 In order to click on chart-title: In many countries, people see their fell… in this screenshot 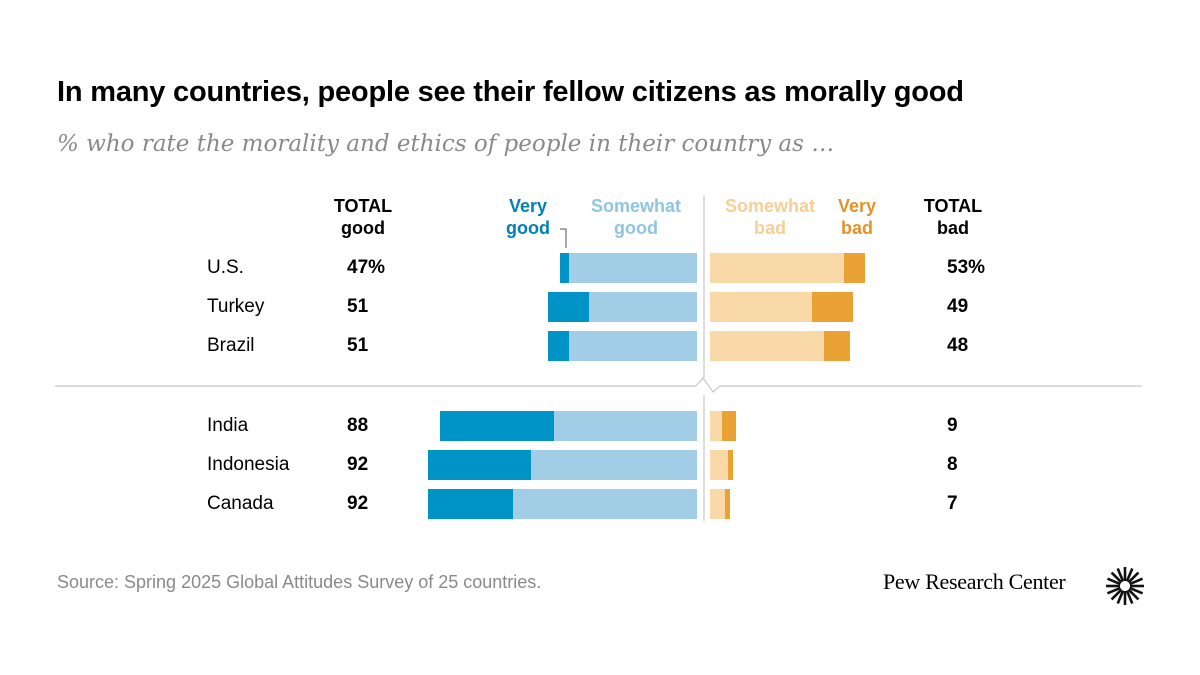, I will do `click(510, 92)`.